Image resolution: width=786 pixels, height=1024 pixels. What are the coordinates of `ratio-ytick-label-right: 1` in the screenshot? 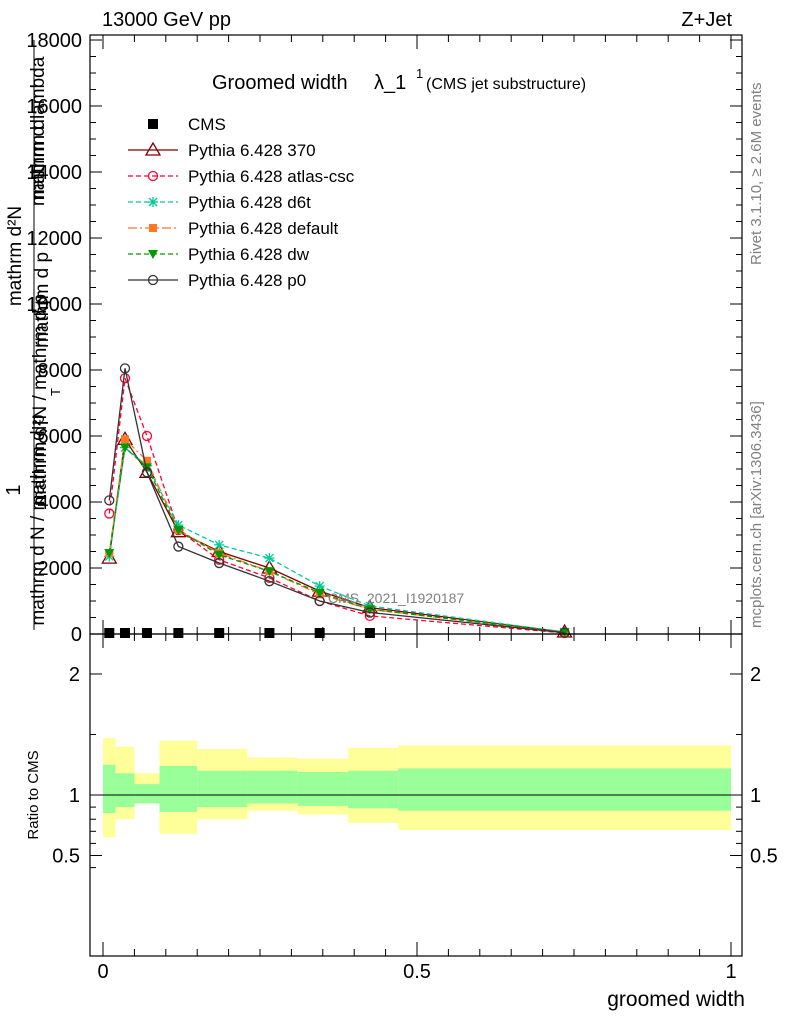 It's located at (755, 796).